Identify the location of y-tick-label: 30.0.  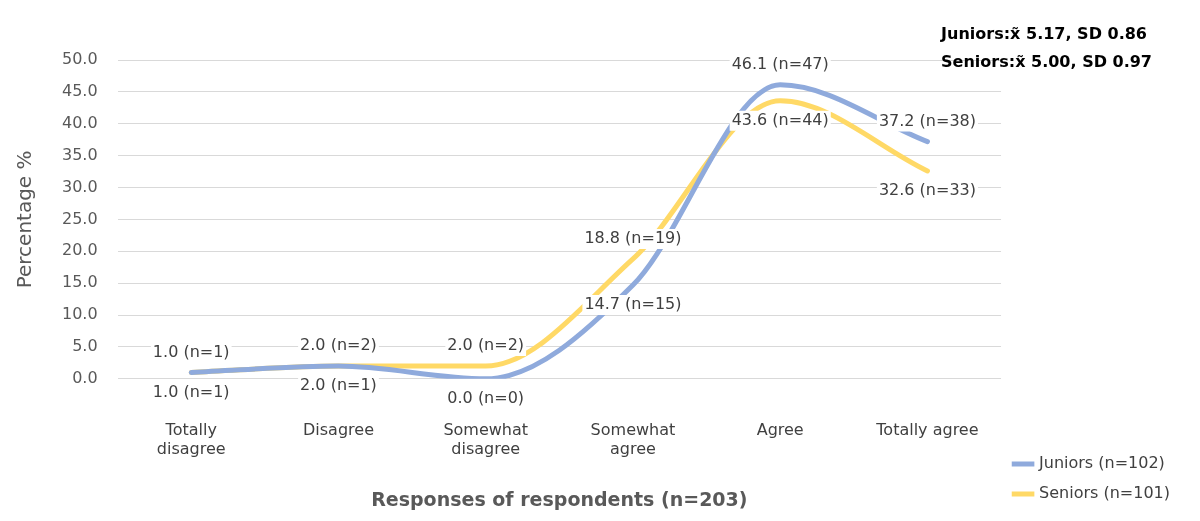
(80, 186).